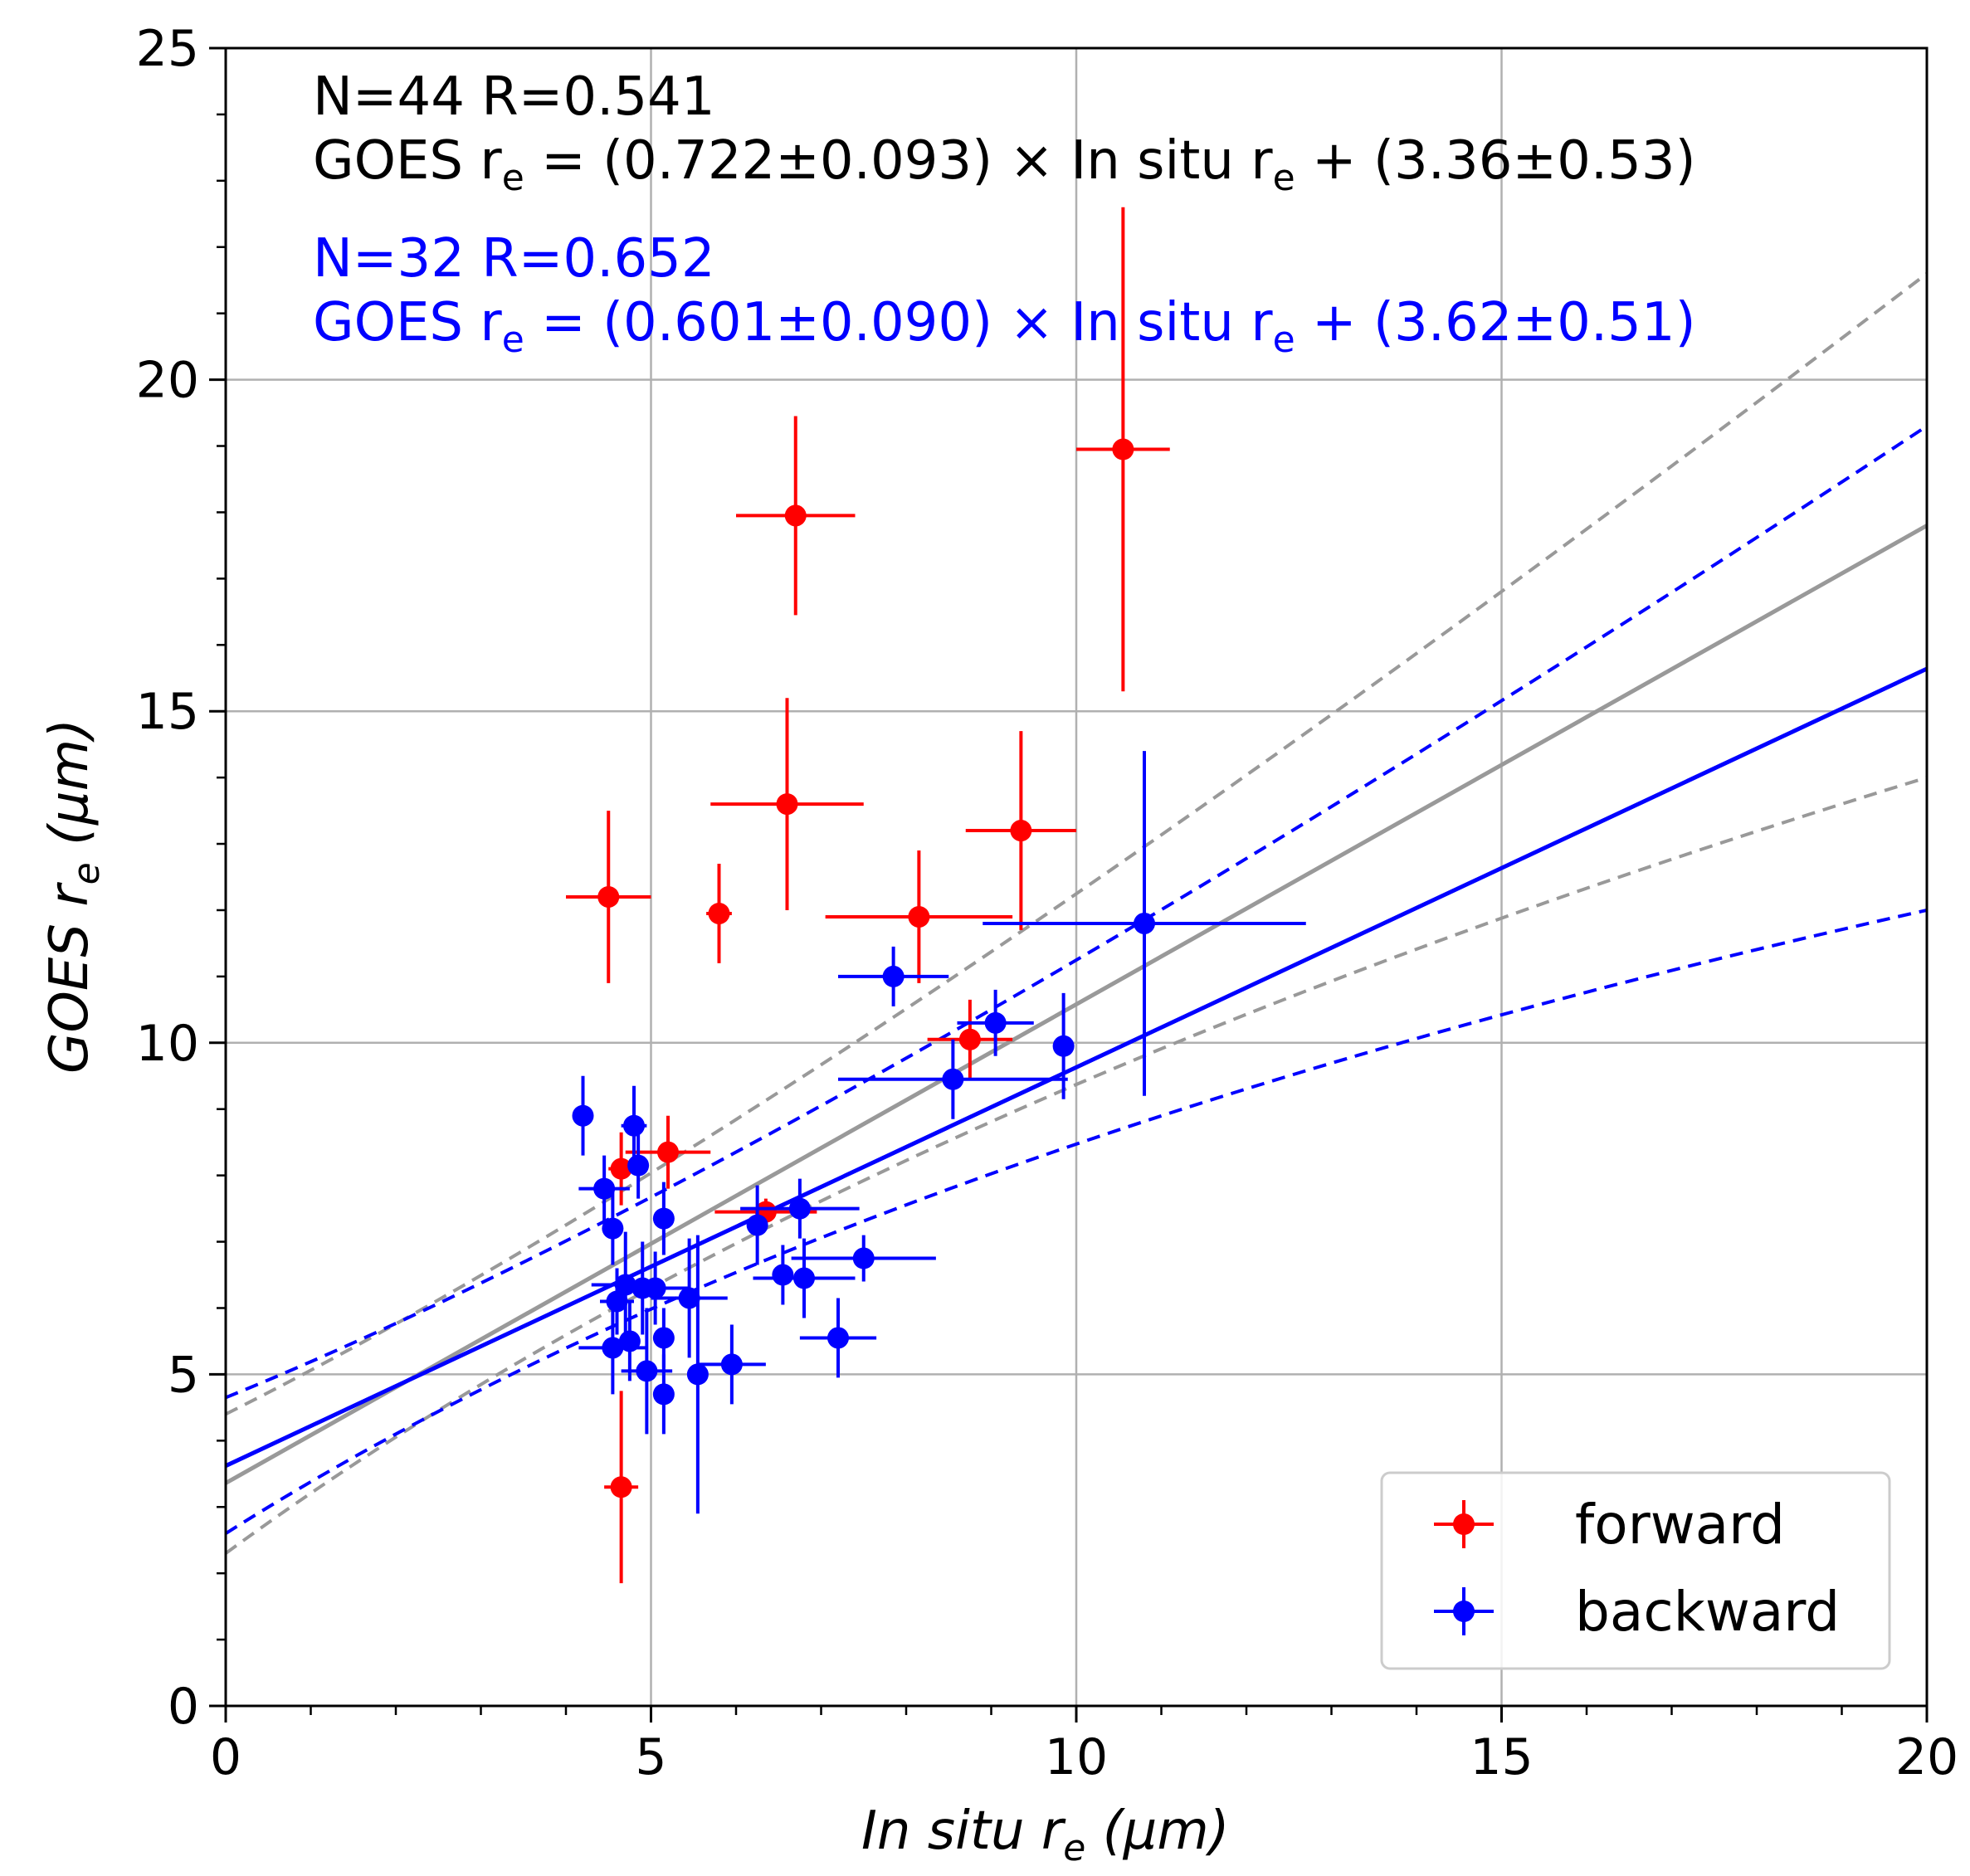  What do you see at coordinates (1927, 1757) in the screenshot?
I see `x-tick-label: 20` at bounding box center [1927, 1757].